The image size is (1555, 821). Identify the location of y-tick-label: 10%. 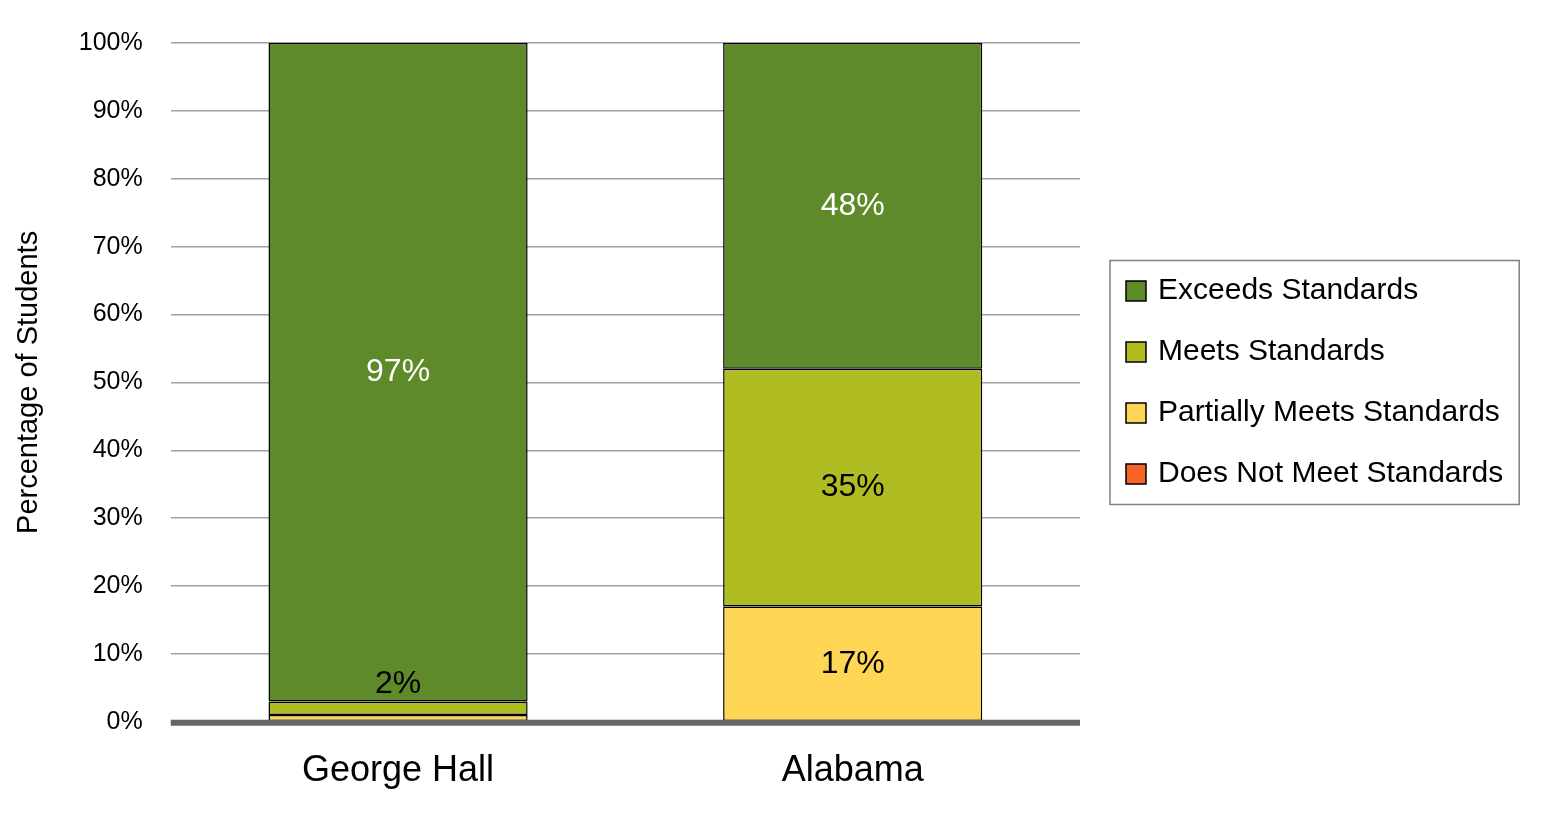
(117, 651).